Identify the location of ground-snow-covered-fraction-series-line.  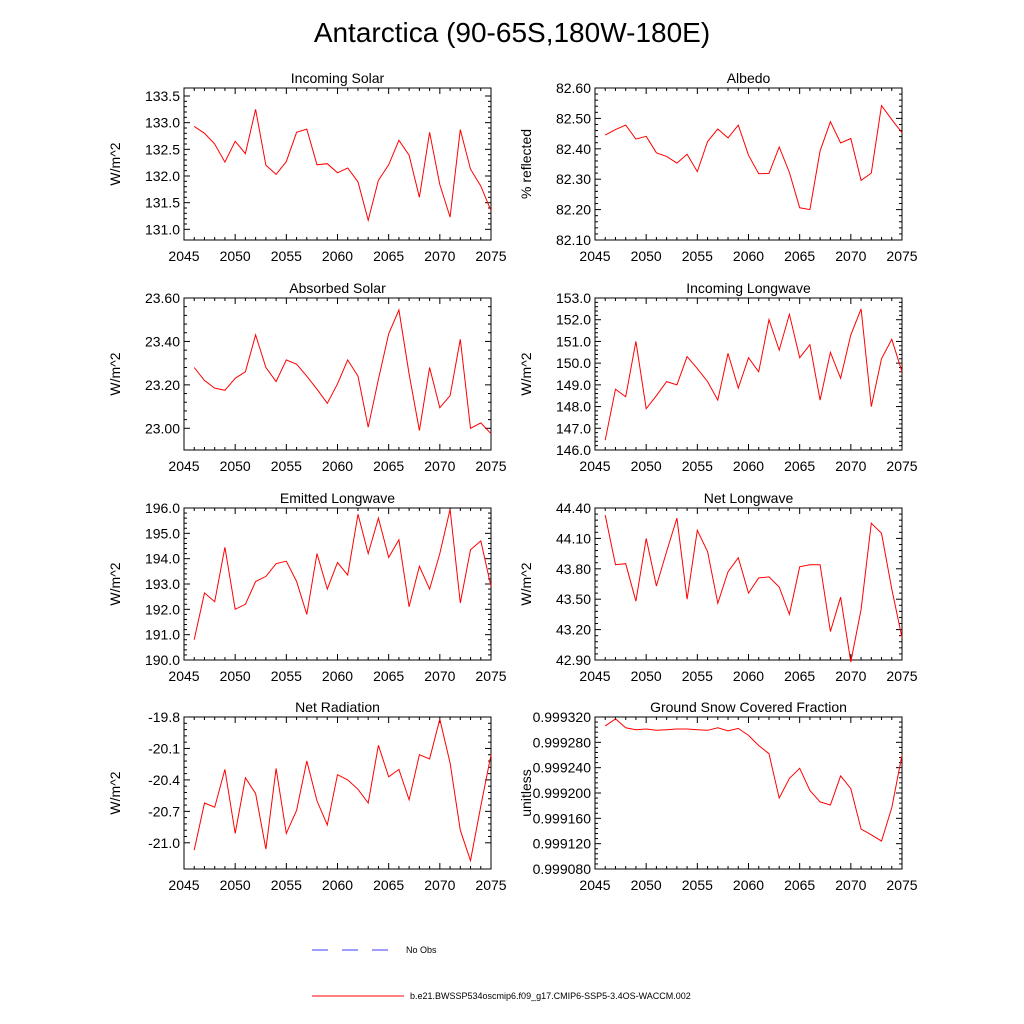
(753, 780).